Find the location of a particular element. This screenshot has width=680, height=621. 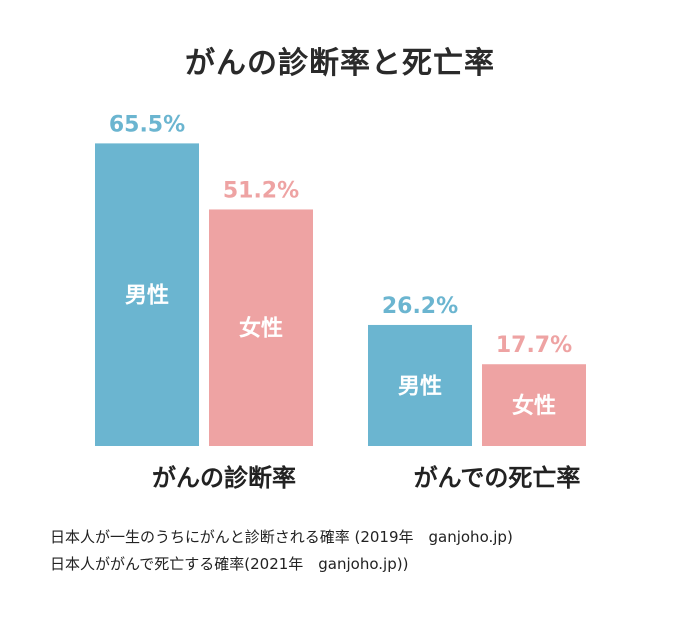

bar-diagnosis-female is located at coordinates (261, 327).